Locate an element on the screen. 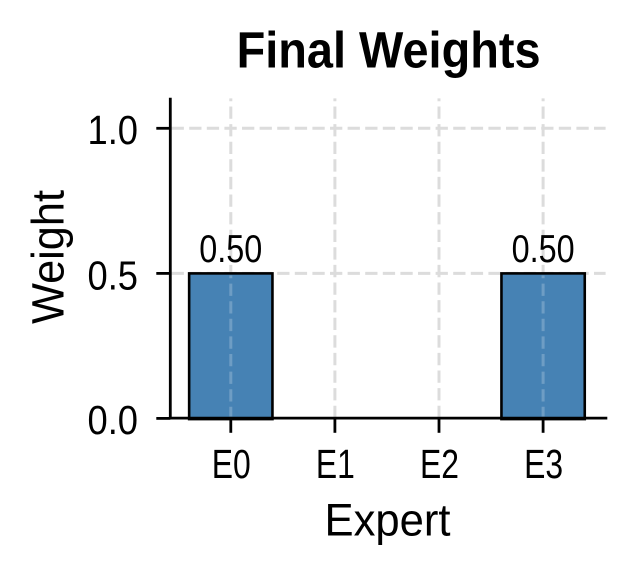 This screenshot has width=634, height=574. svg-text: 0.0 is located at coordinates (113, 420).